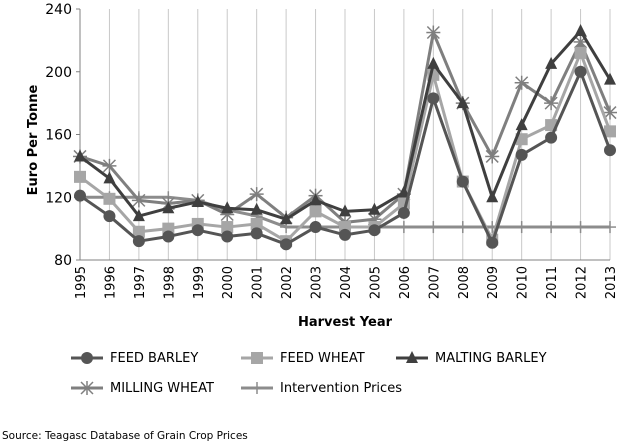 The image size is (617, 446). I want to click on legend-item-feed-wheat: FEED WHEAT, so click(302, 358).